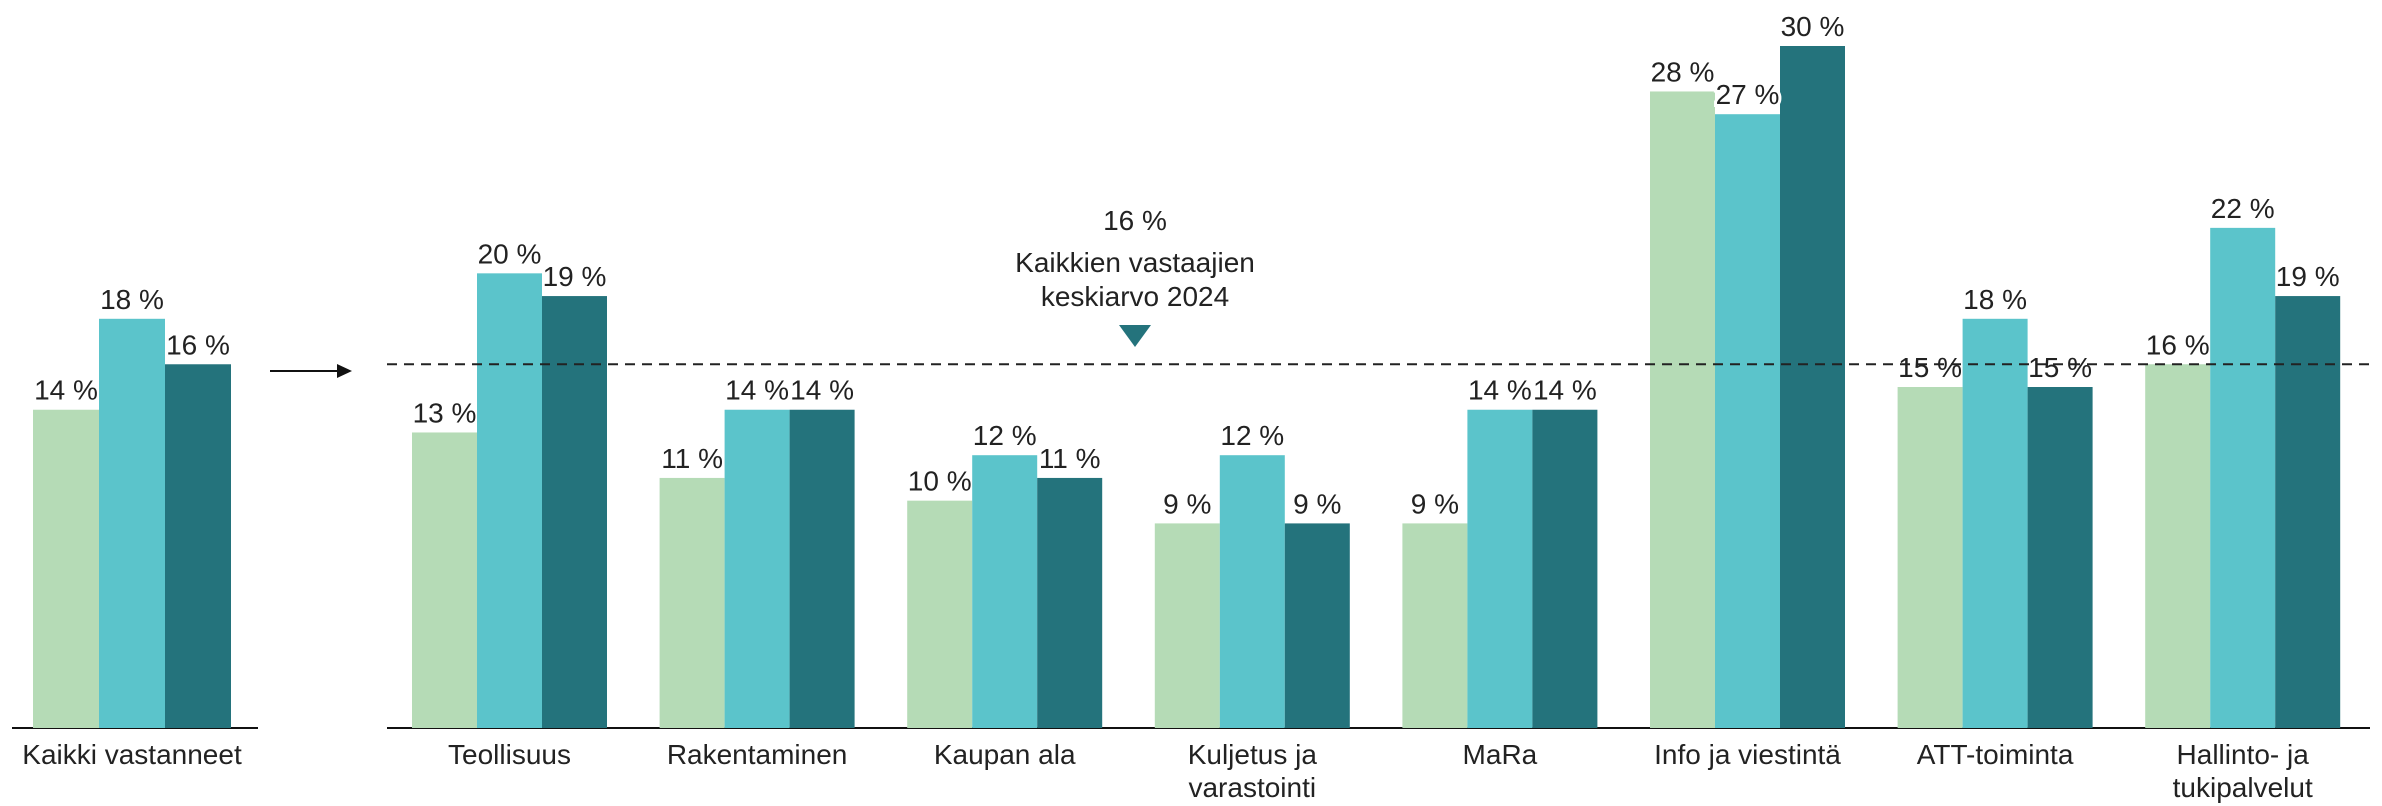 Image resolution: width=2382 pixels, height=806 pixels. What do you see at coordinates (1500, 754) in the screenshot?
I see `x-tick-label: MaRa` at bounding box center [1500, 754].